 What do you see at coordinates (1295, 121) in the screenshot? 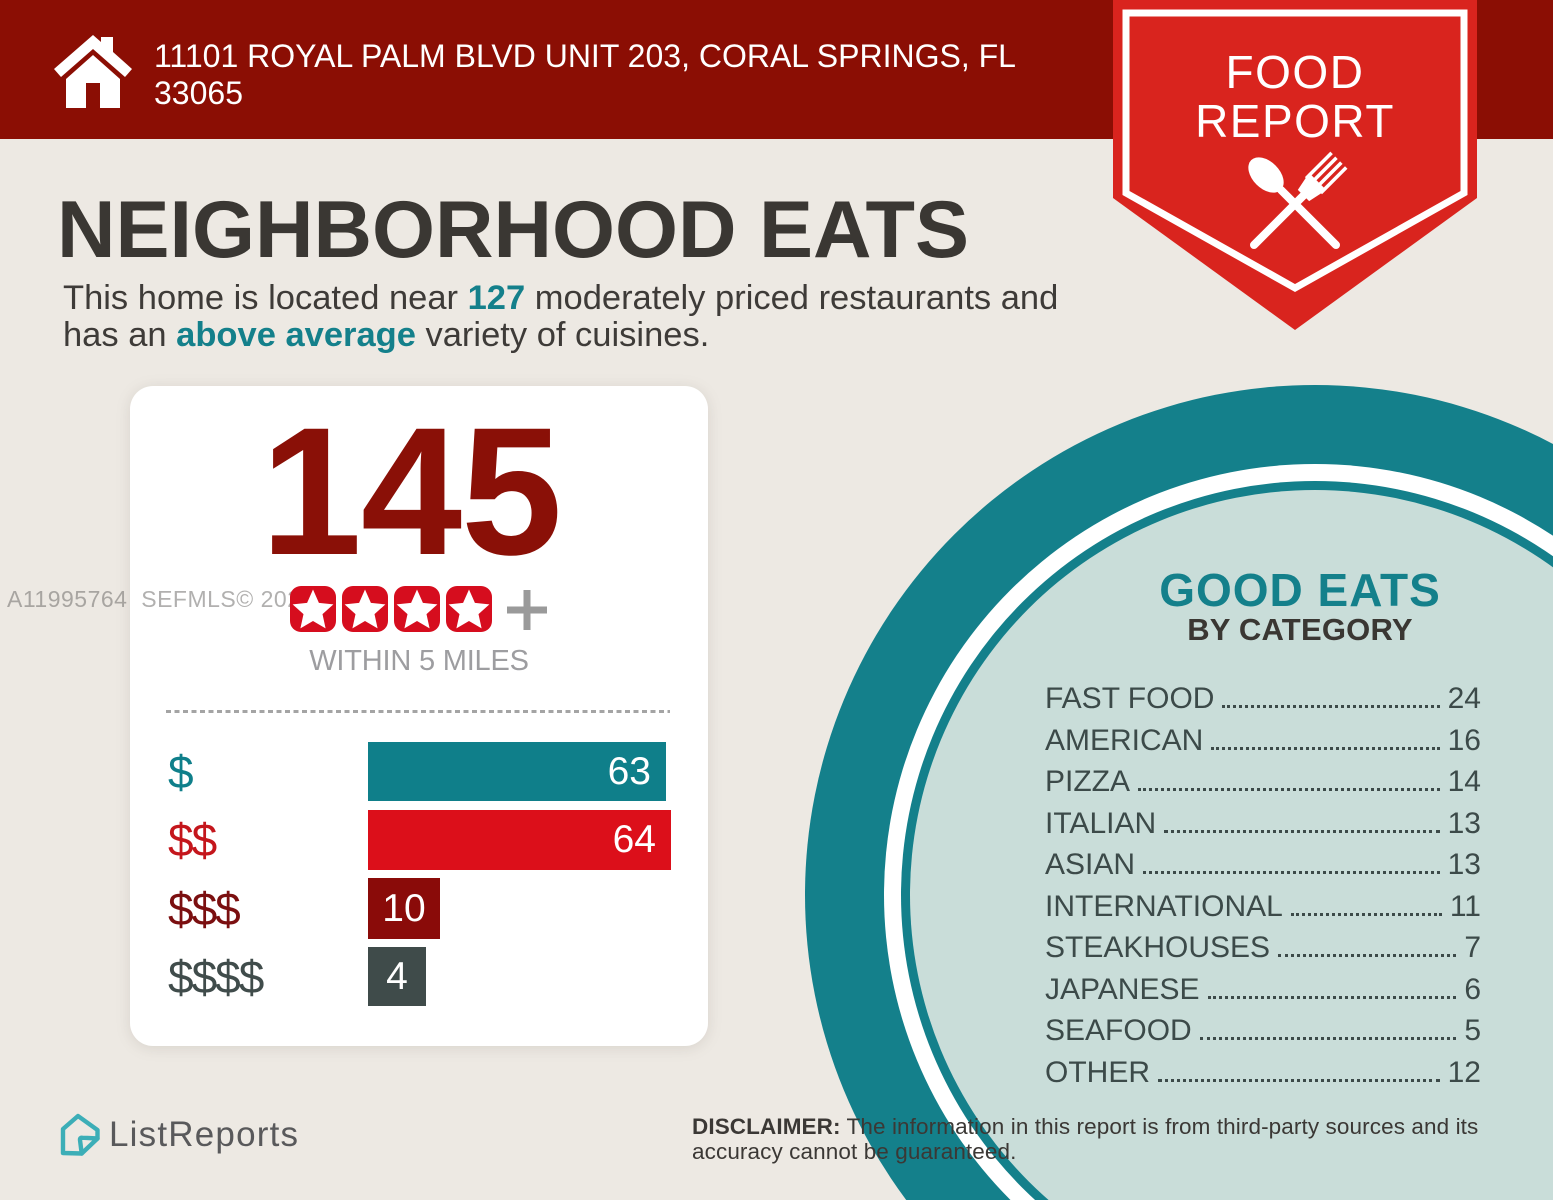
I see `svg-text: REPORT` at bounding box center [1295, 121].